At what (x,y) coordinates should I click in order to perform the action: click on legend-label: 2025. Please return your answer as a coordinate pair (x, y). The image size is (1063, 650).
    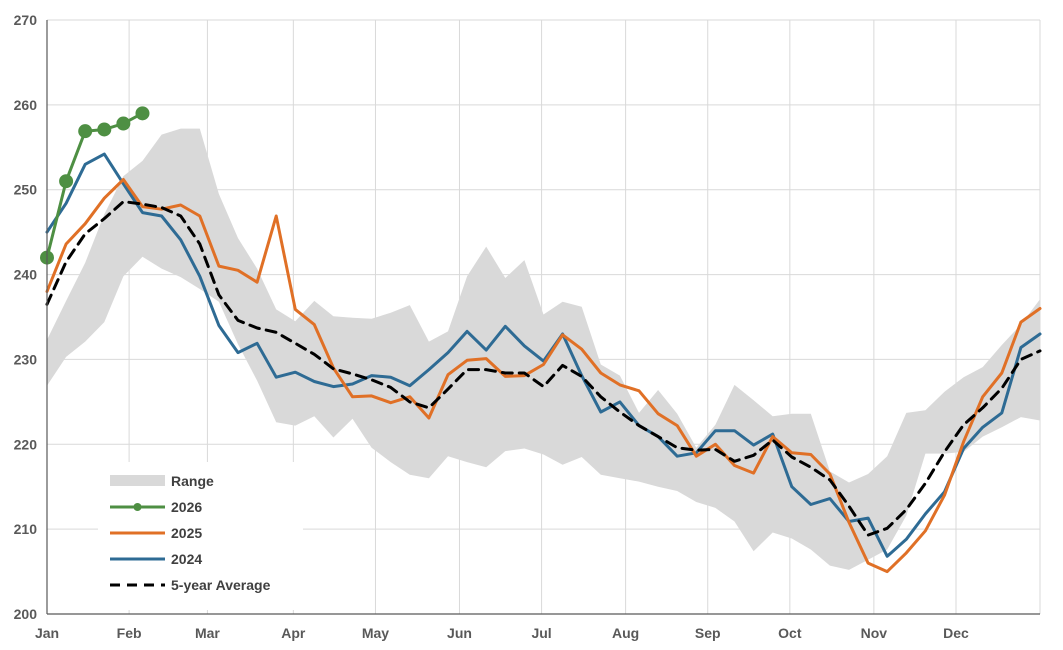
    Looking at the image, I should click on (186, 533).